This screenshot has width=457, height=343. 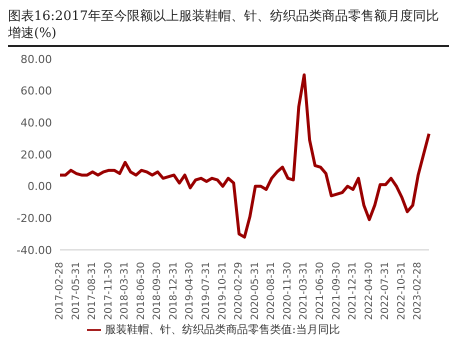 I want to click on x-tick-label: 2018-12-31, so click(x=174, y=291).